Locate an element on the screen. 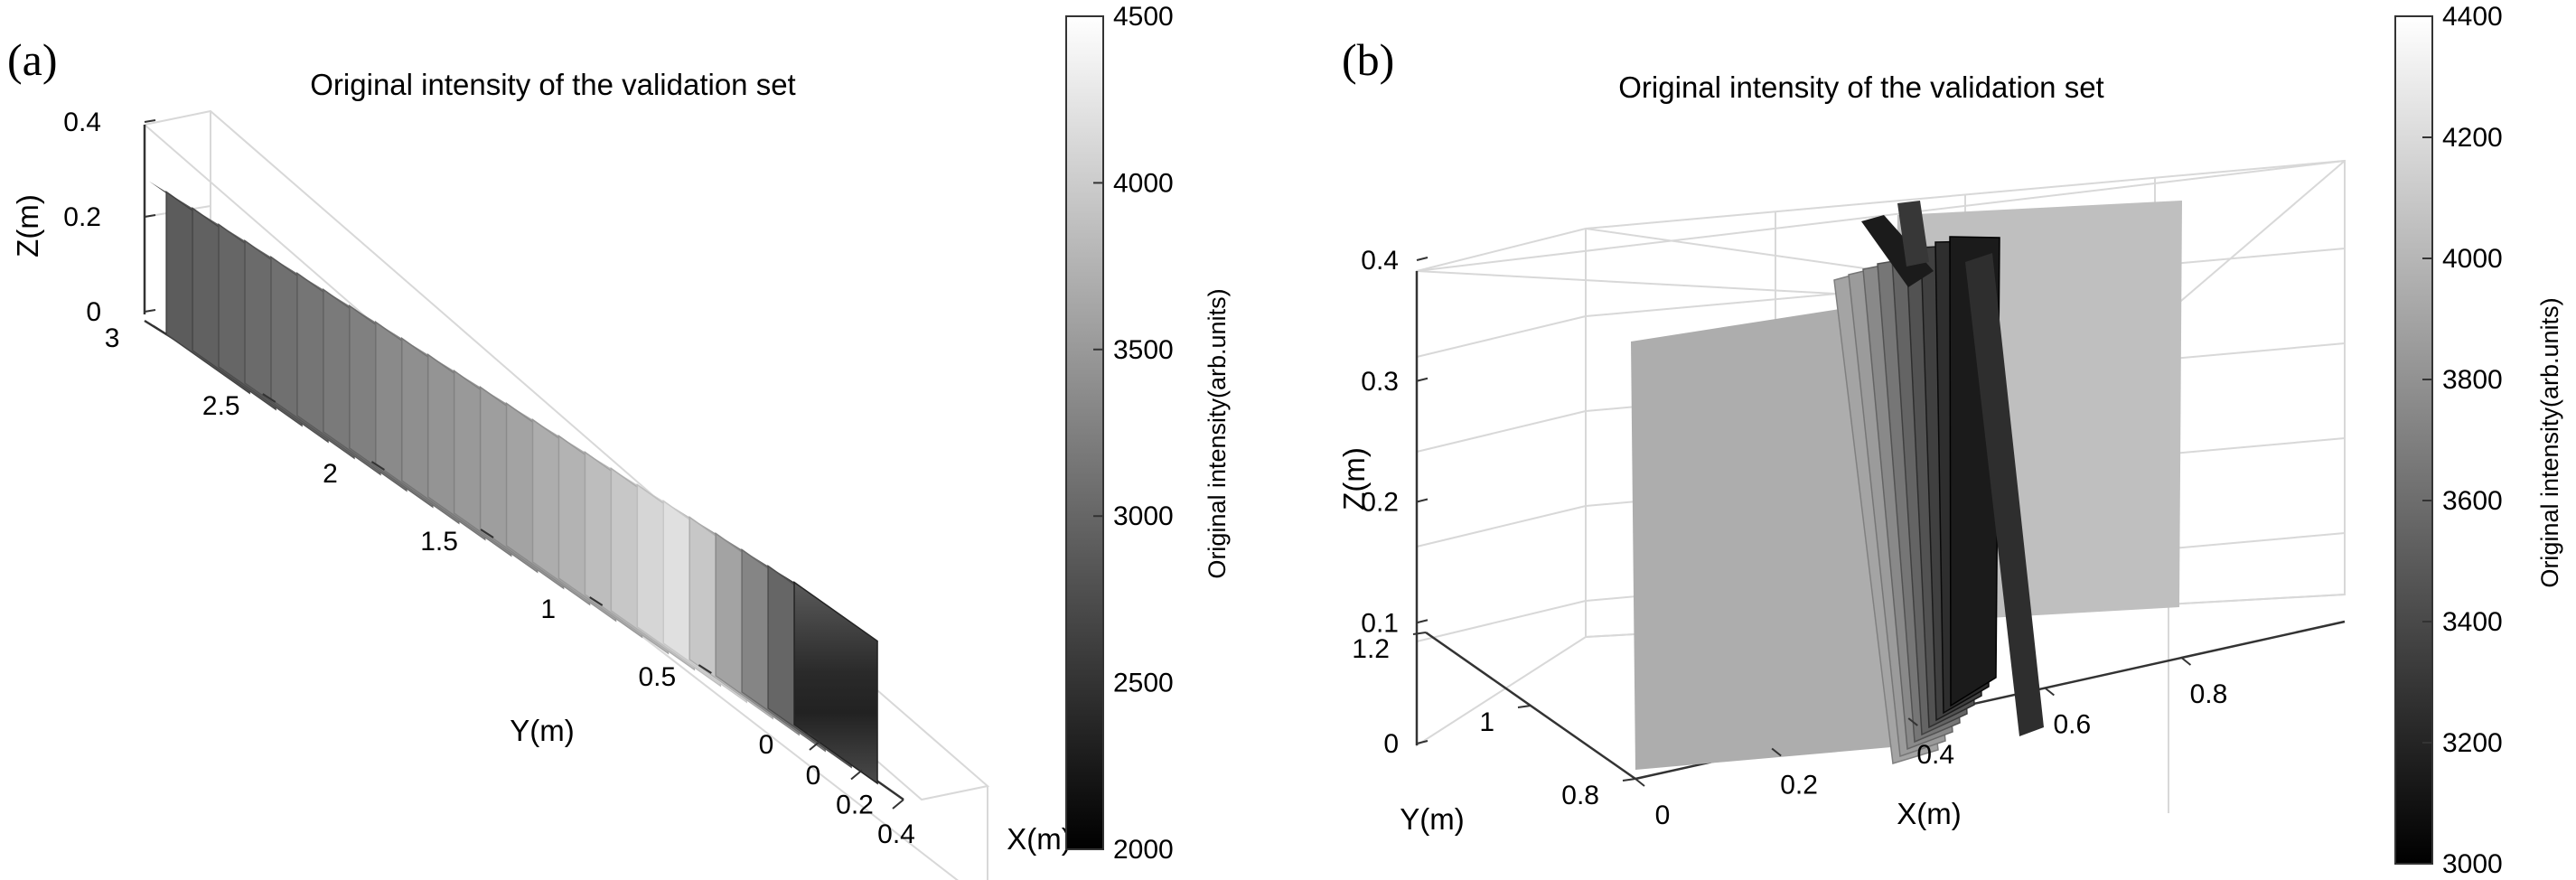  panel-a-ytick-label: 0 is located at coordinates (766, 745).